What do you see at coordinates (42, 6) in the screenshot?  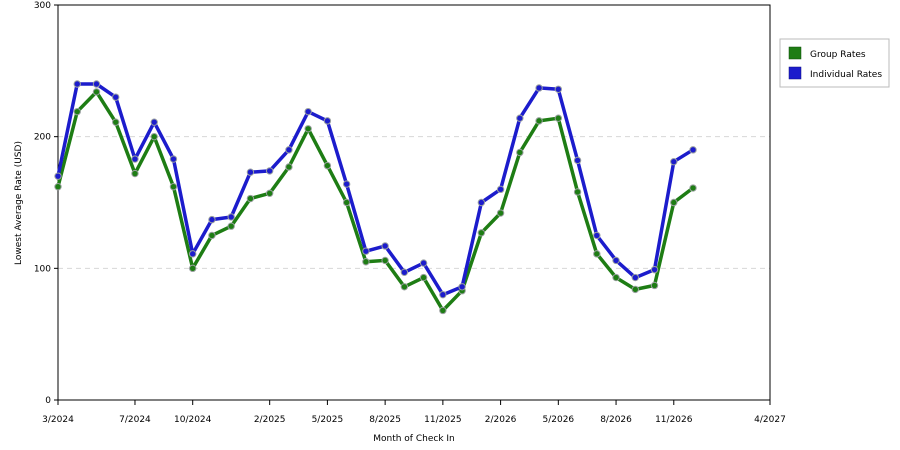 I see `y-tick-label-300: 300` at bounding box center [42, 6].